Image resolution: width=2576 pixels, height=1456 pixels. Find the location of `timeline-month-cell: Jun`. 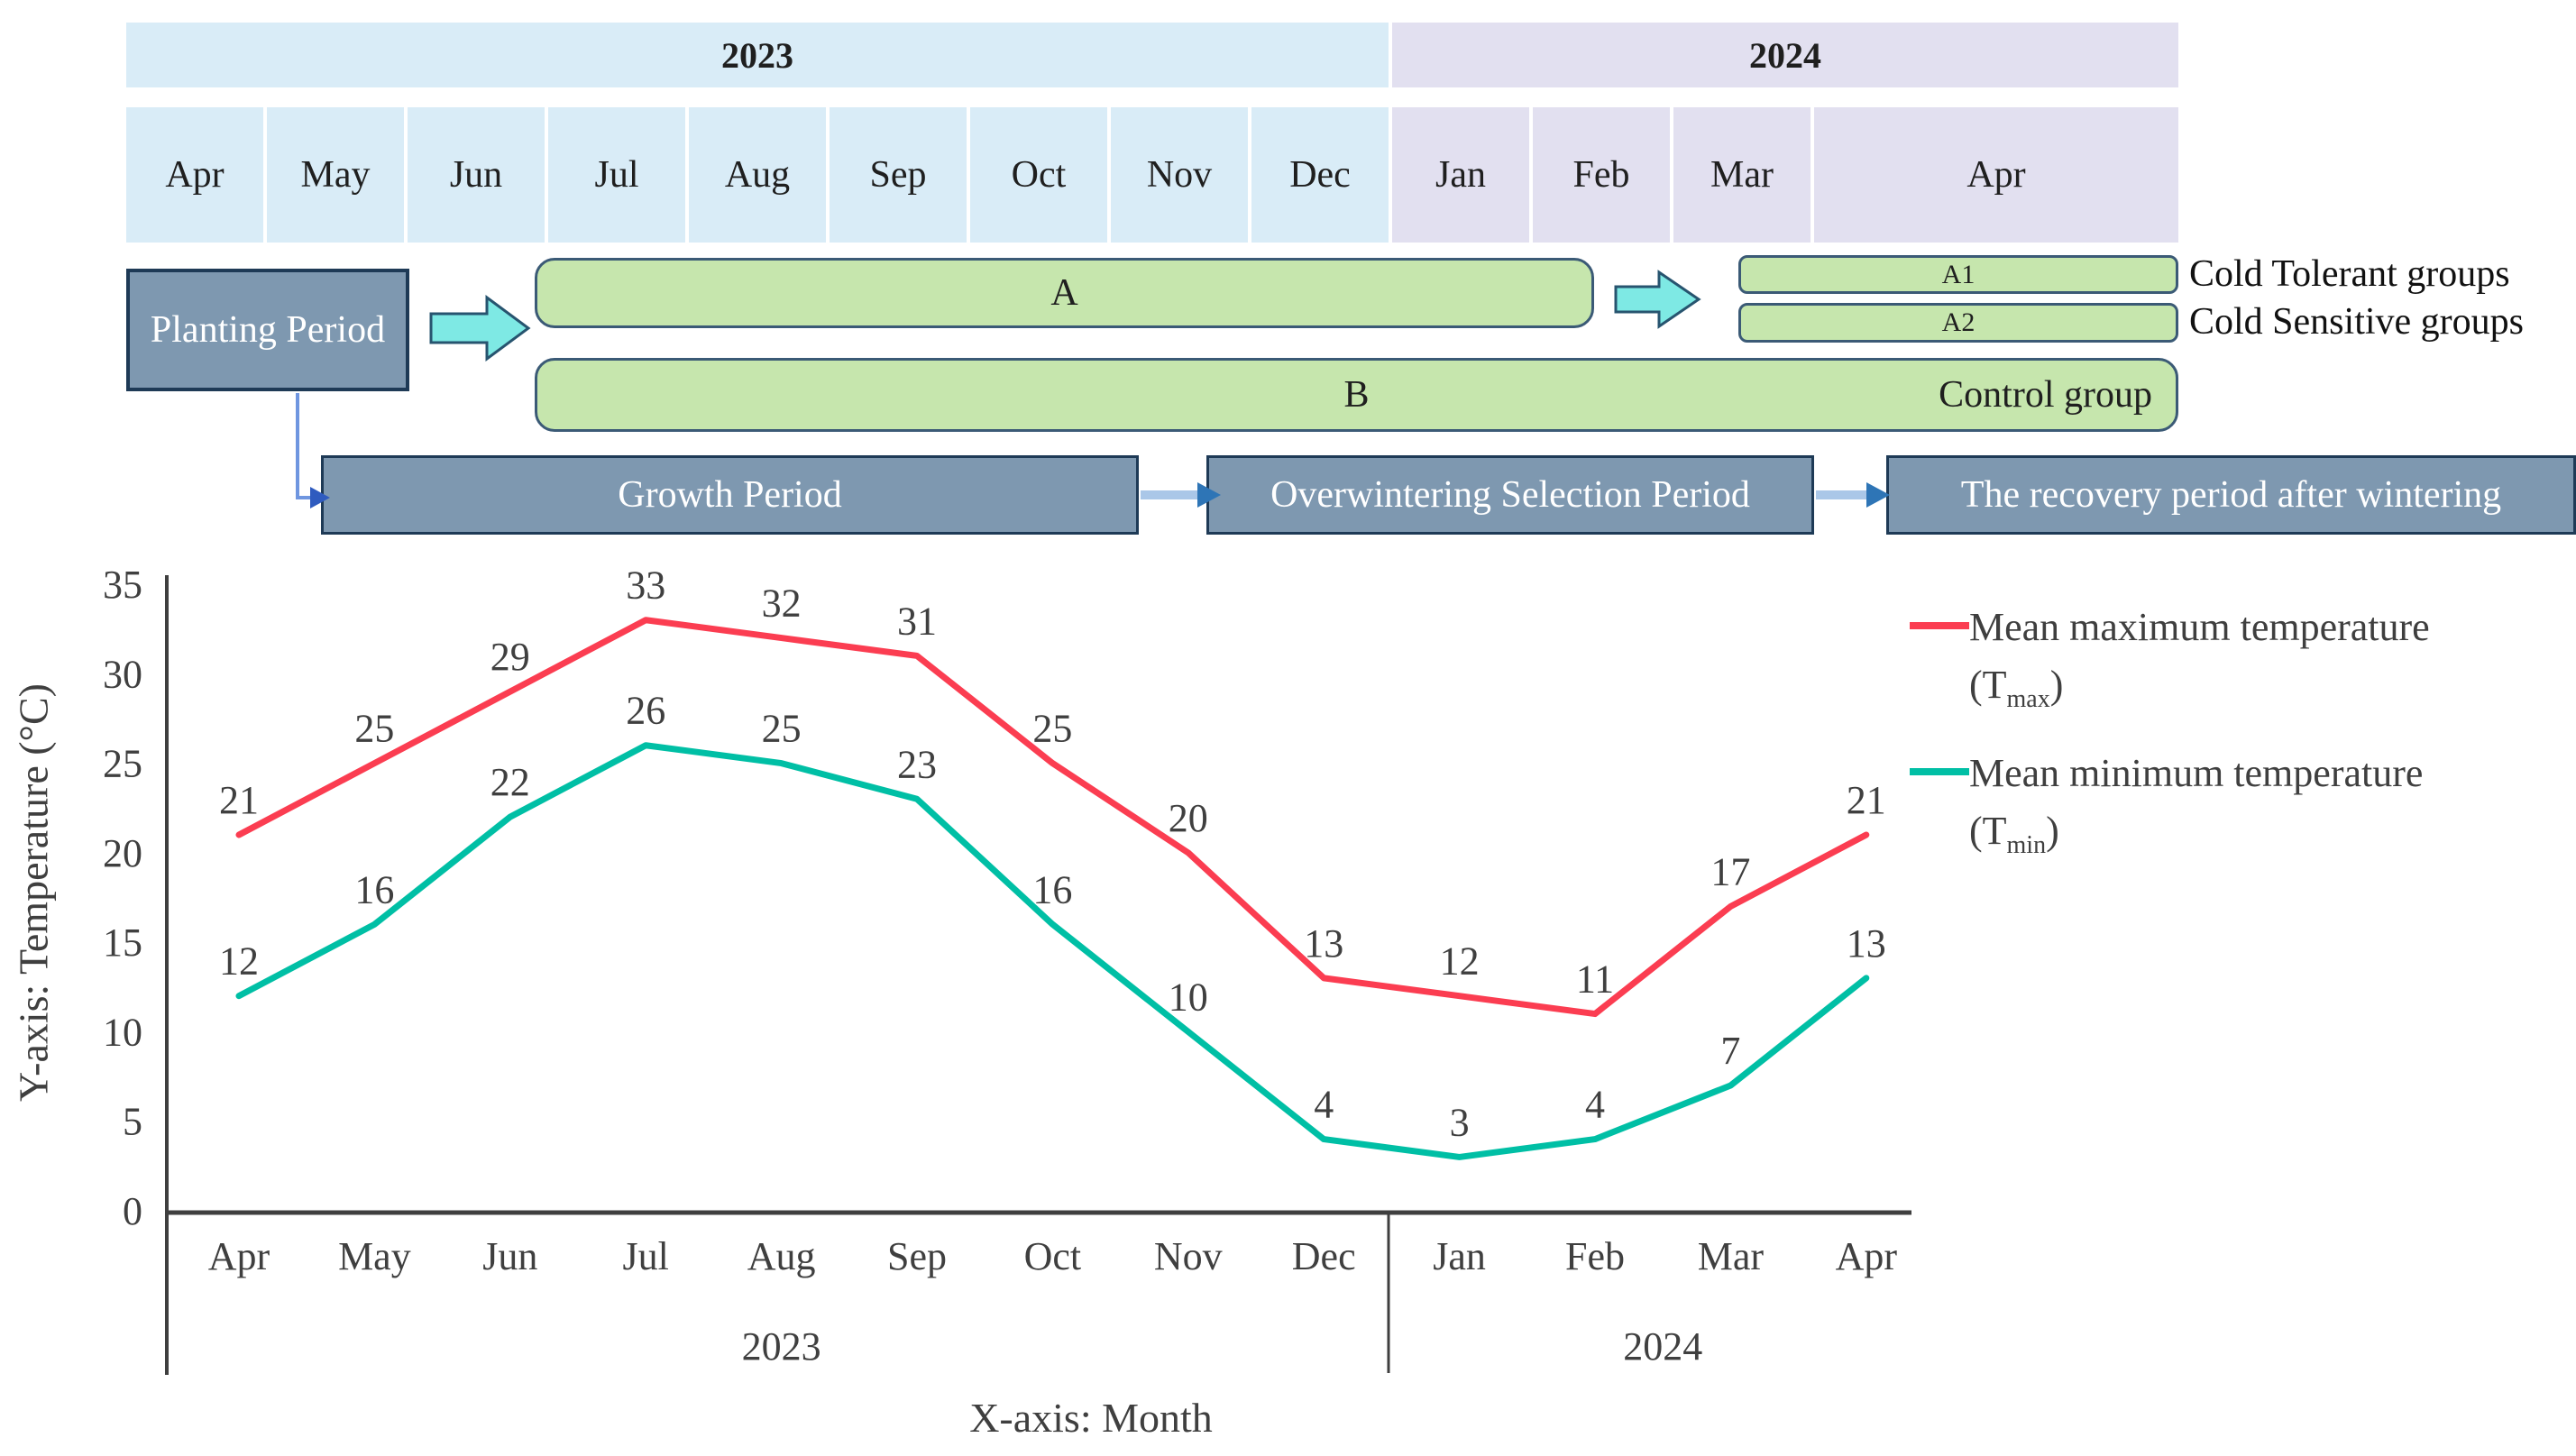

timeline-month-cell: Jun is located at coordinates (476, 175).